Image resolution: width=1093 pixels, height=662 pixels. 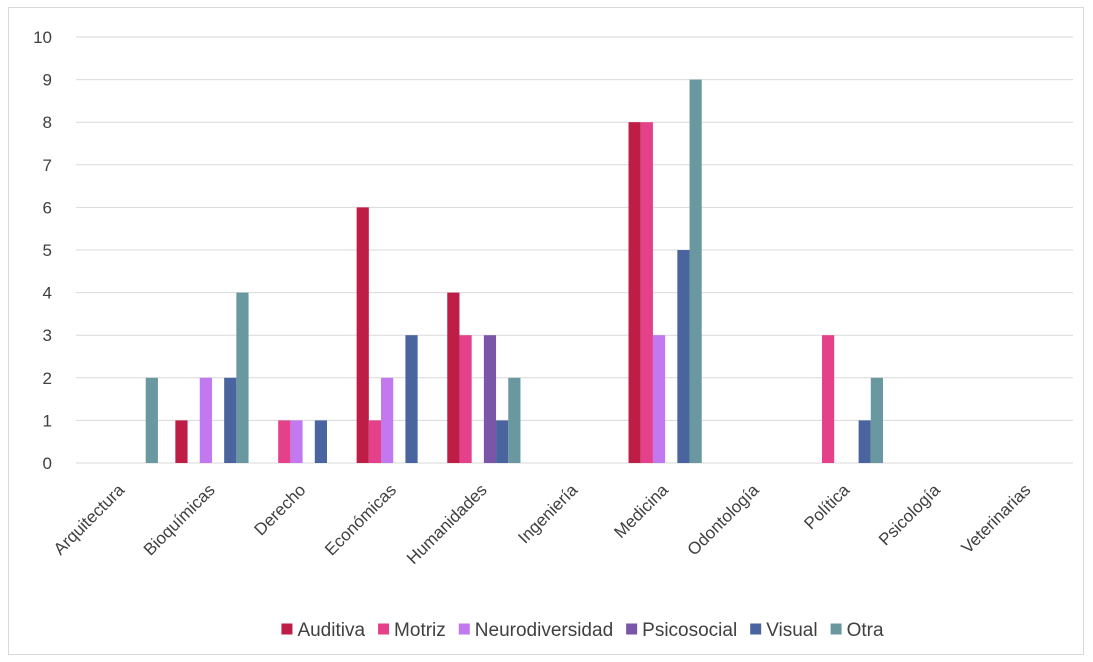 What do you see at coordinates (179, 519) in the screenshot?
I see `x-tick-label: Bioquímicas` at bounding box center [179, 519].